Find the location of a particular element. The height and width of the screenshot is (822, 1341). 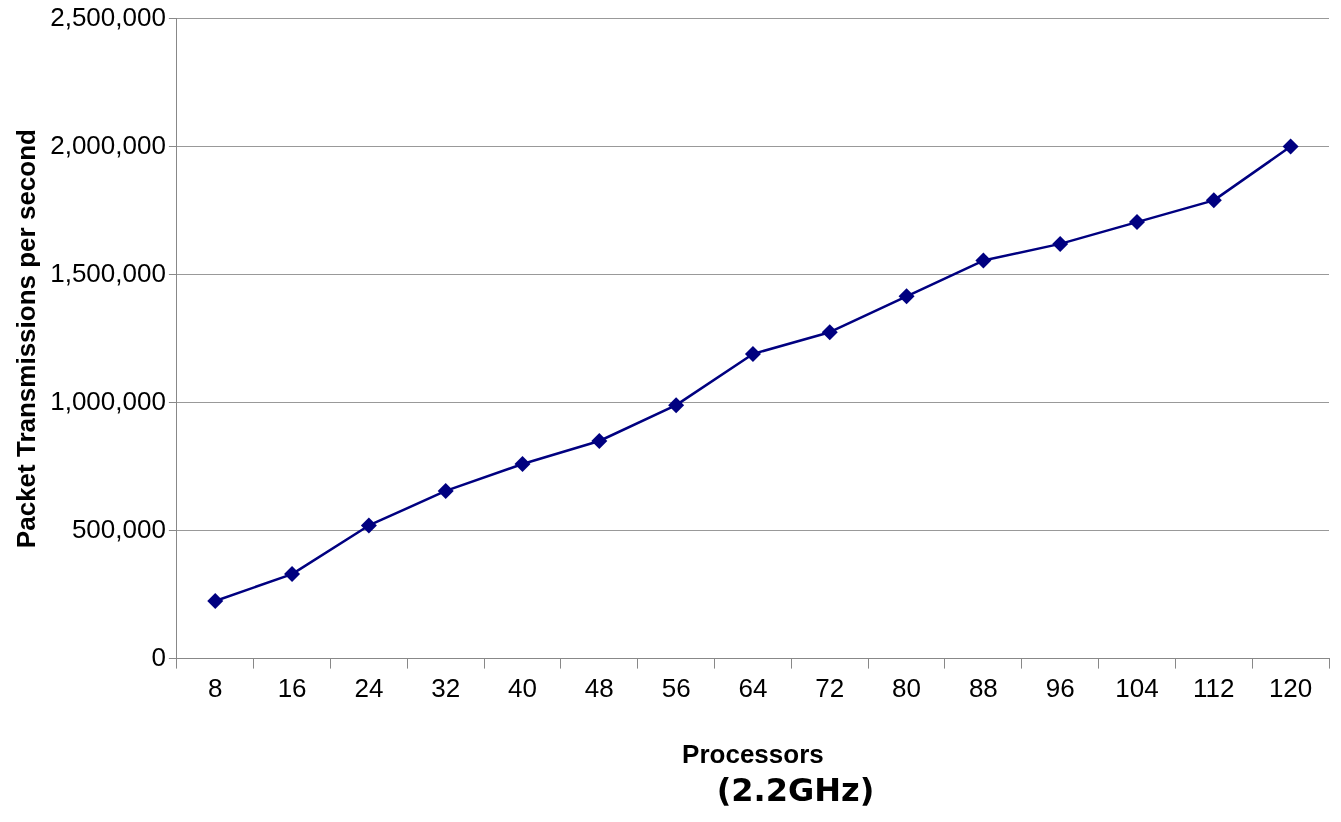

y-tick-label: 500,000 is located at coordinates (118, 528).